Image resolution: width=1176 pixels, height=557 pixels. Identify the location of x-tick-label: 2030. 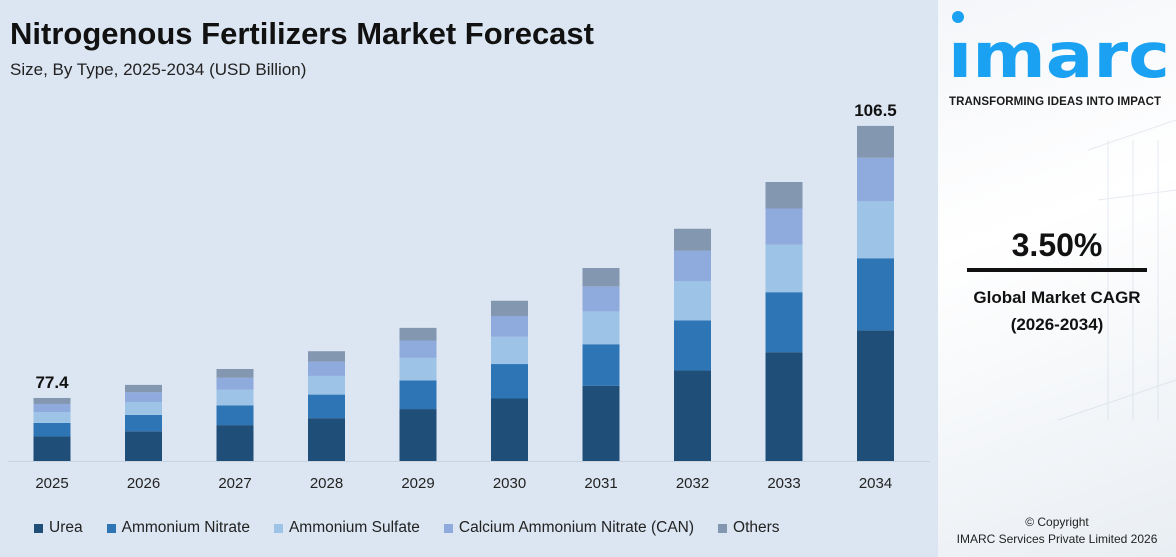
(509, 483).